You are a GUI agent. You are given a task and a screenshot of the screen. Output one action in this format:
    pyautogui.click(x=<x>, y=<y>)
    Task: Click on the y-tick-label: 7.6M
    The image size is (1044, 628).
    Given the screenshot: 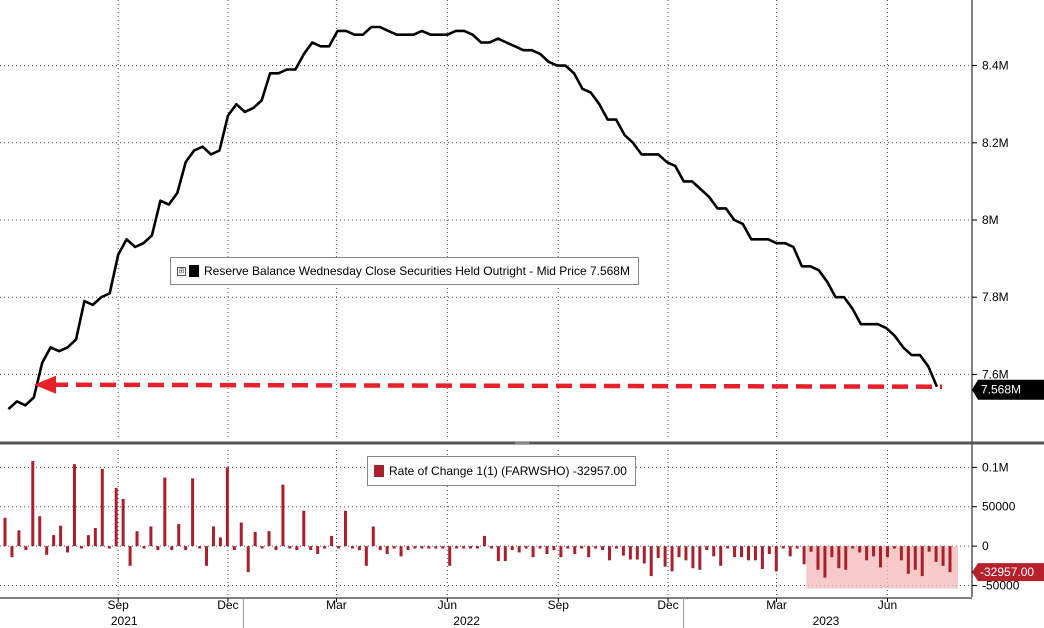 What is the action you would take?
    pyautogui.click(x=995, y=374)
    